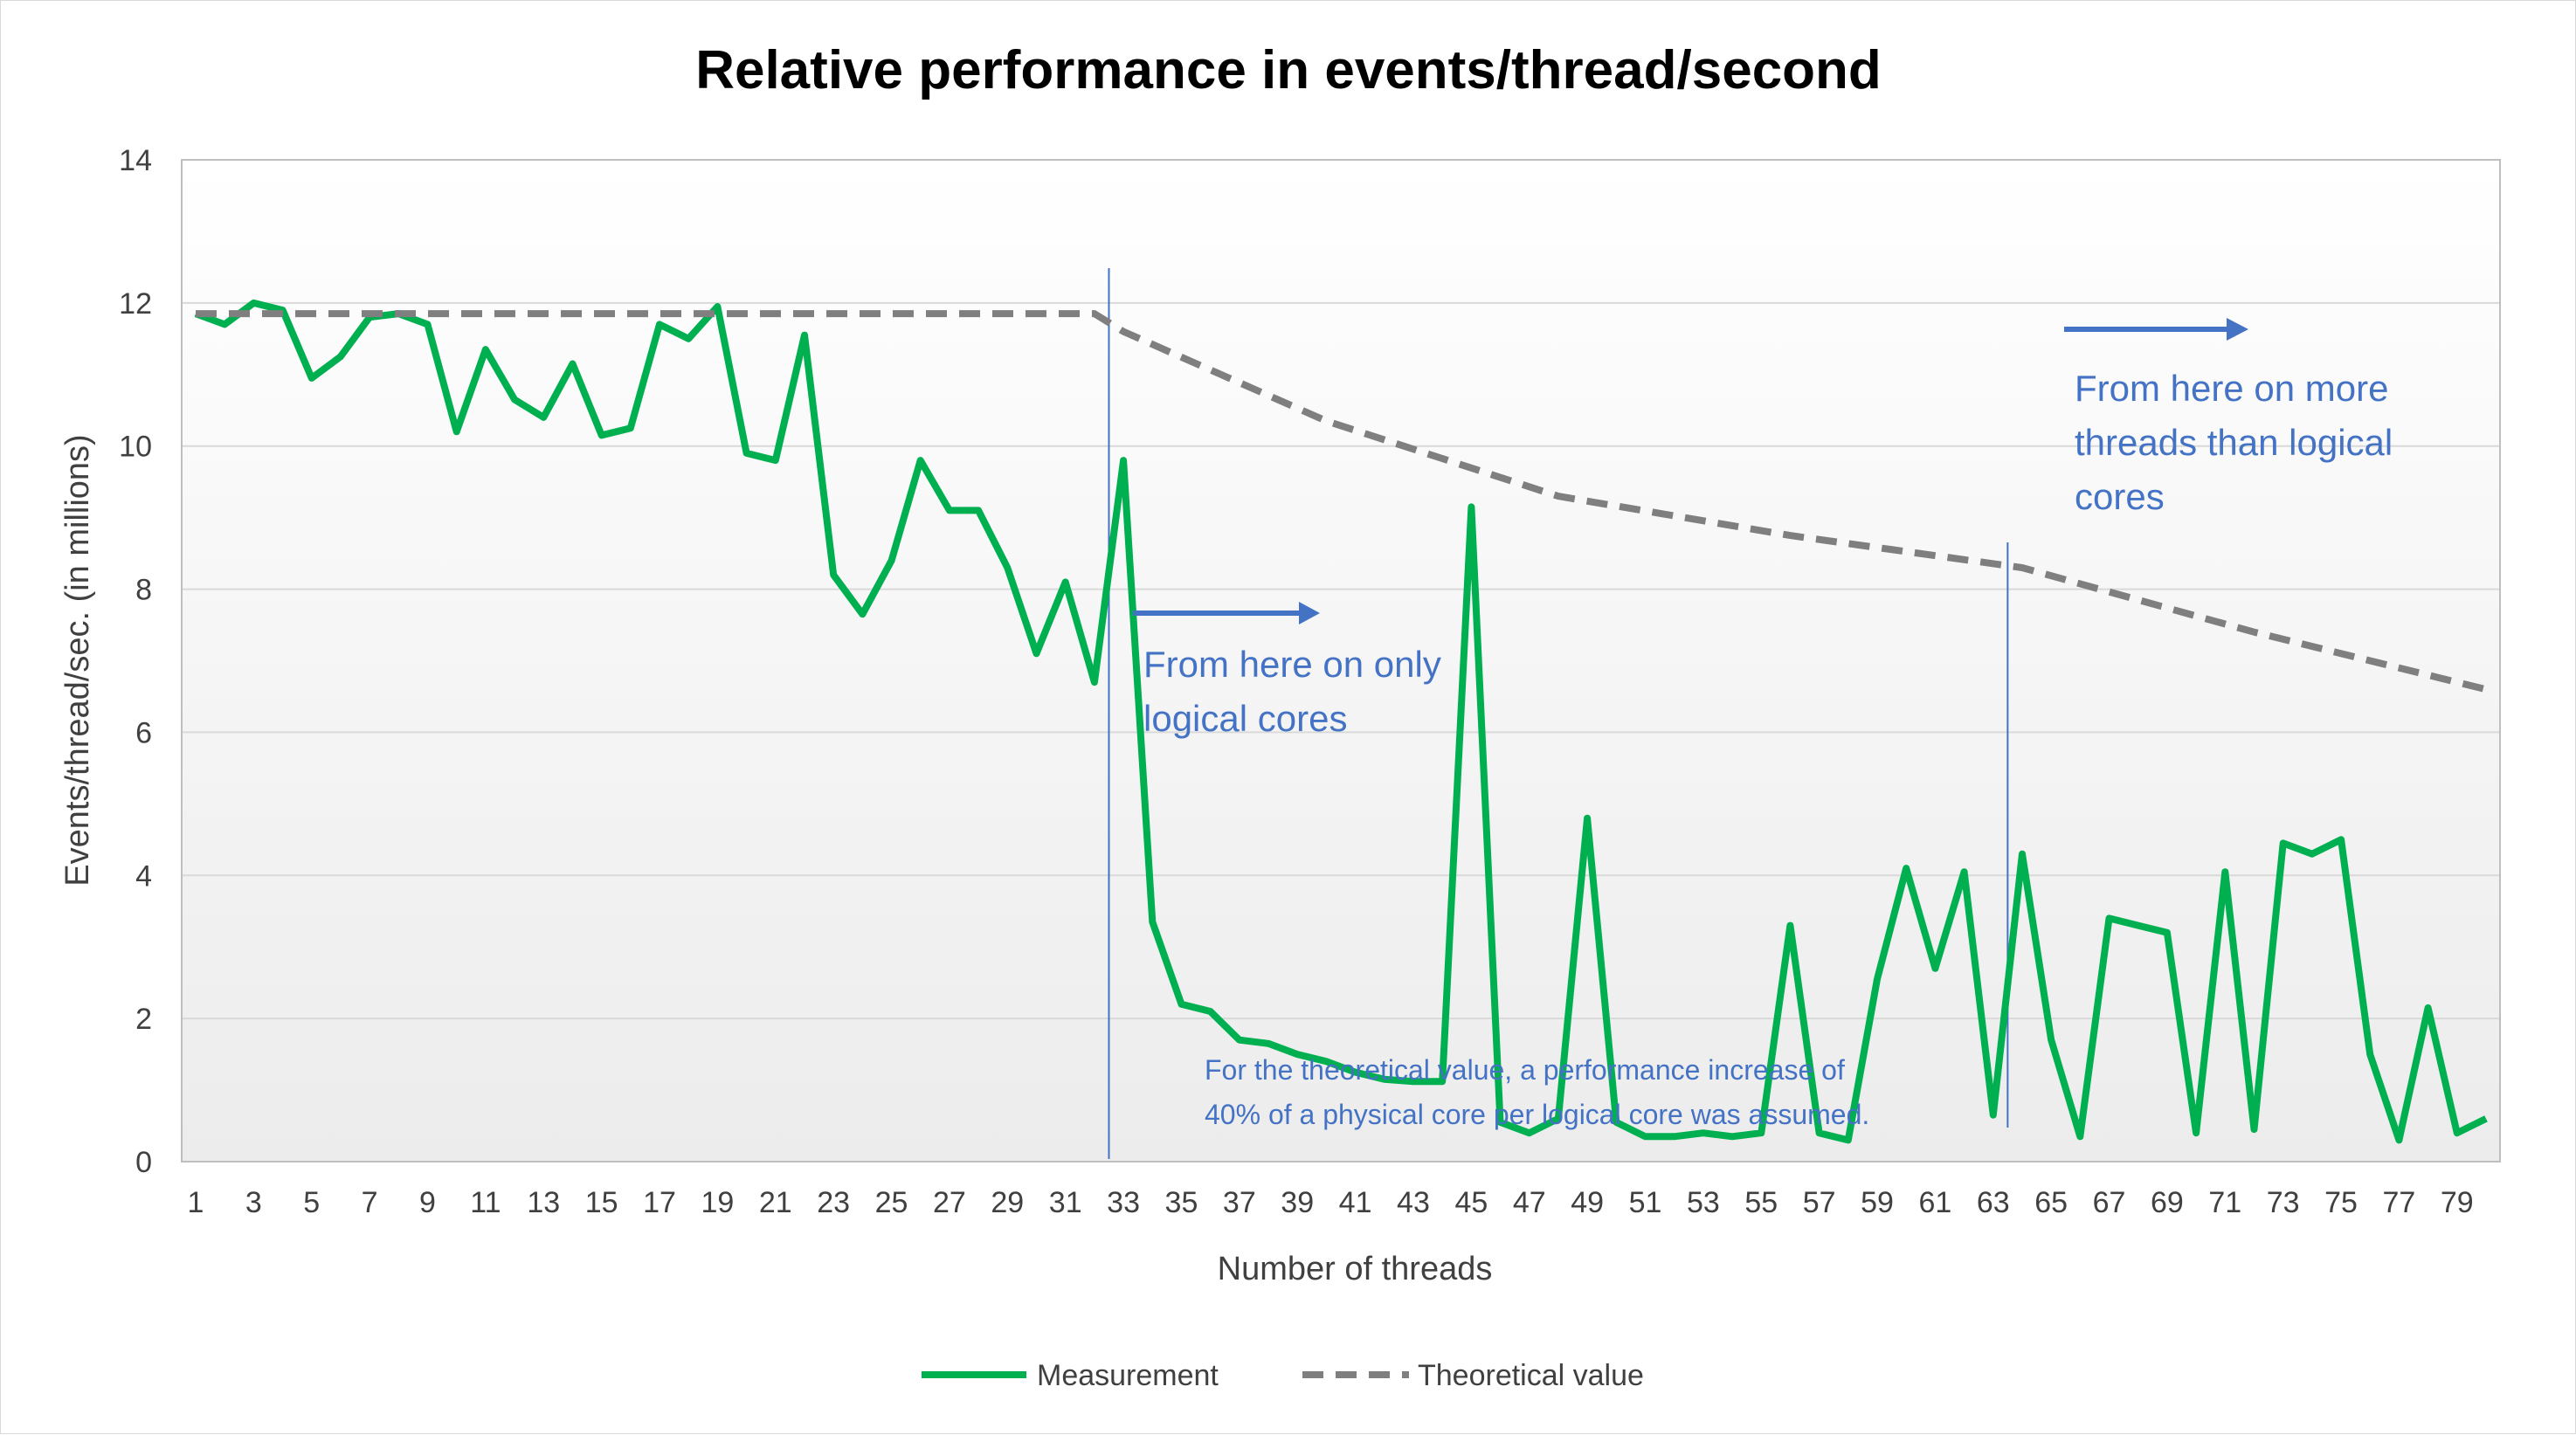 This screenshot has width=2576, height=1435. I want to click on annotation-line: logical cores, so click(1245, 719).